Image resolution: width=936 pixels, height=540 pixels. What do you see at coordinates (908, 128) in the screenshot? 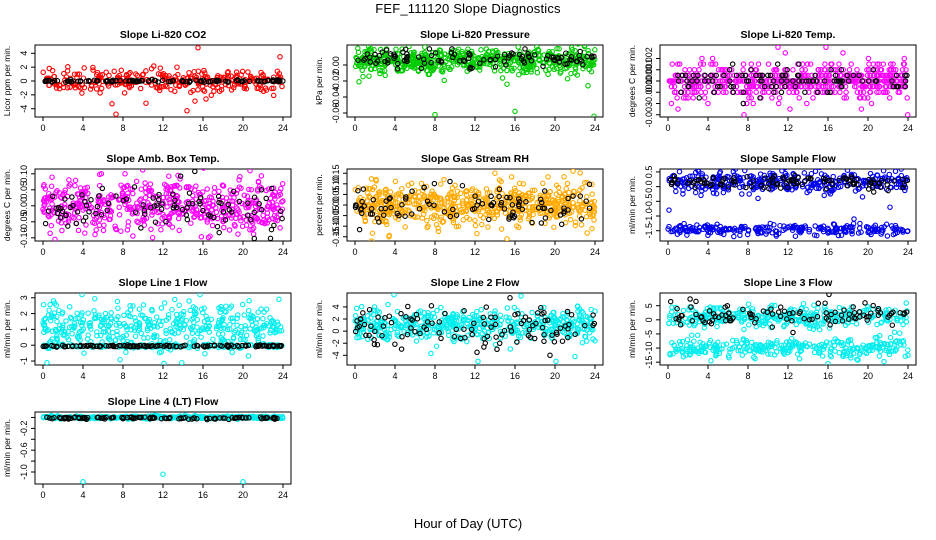
I see `x-tick-label: 24` at bounding box center [908, 128].